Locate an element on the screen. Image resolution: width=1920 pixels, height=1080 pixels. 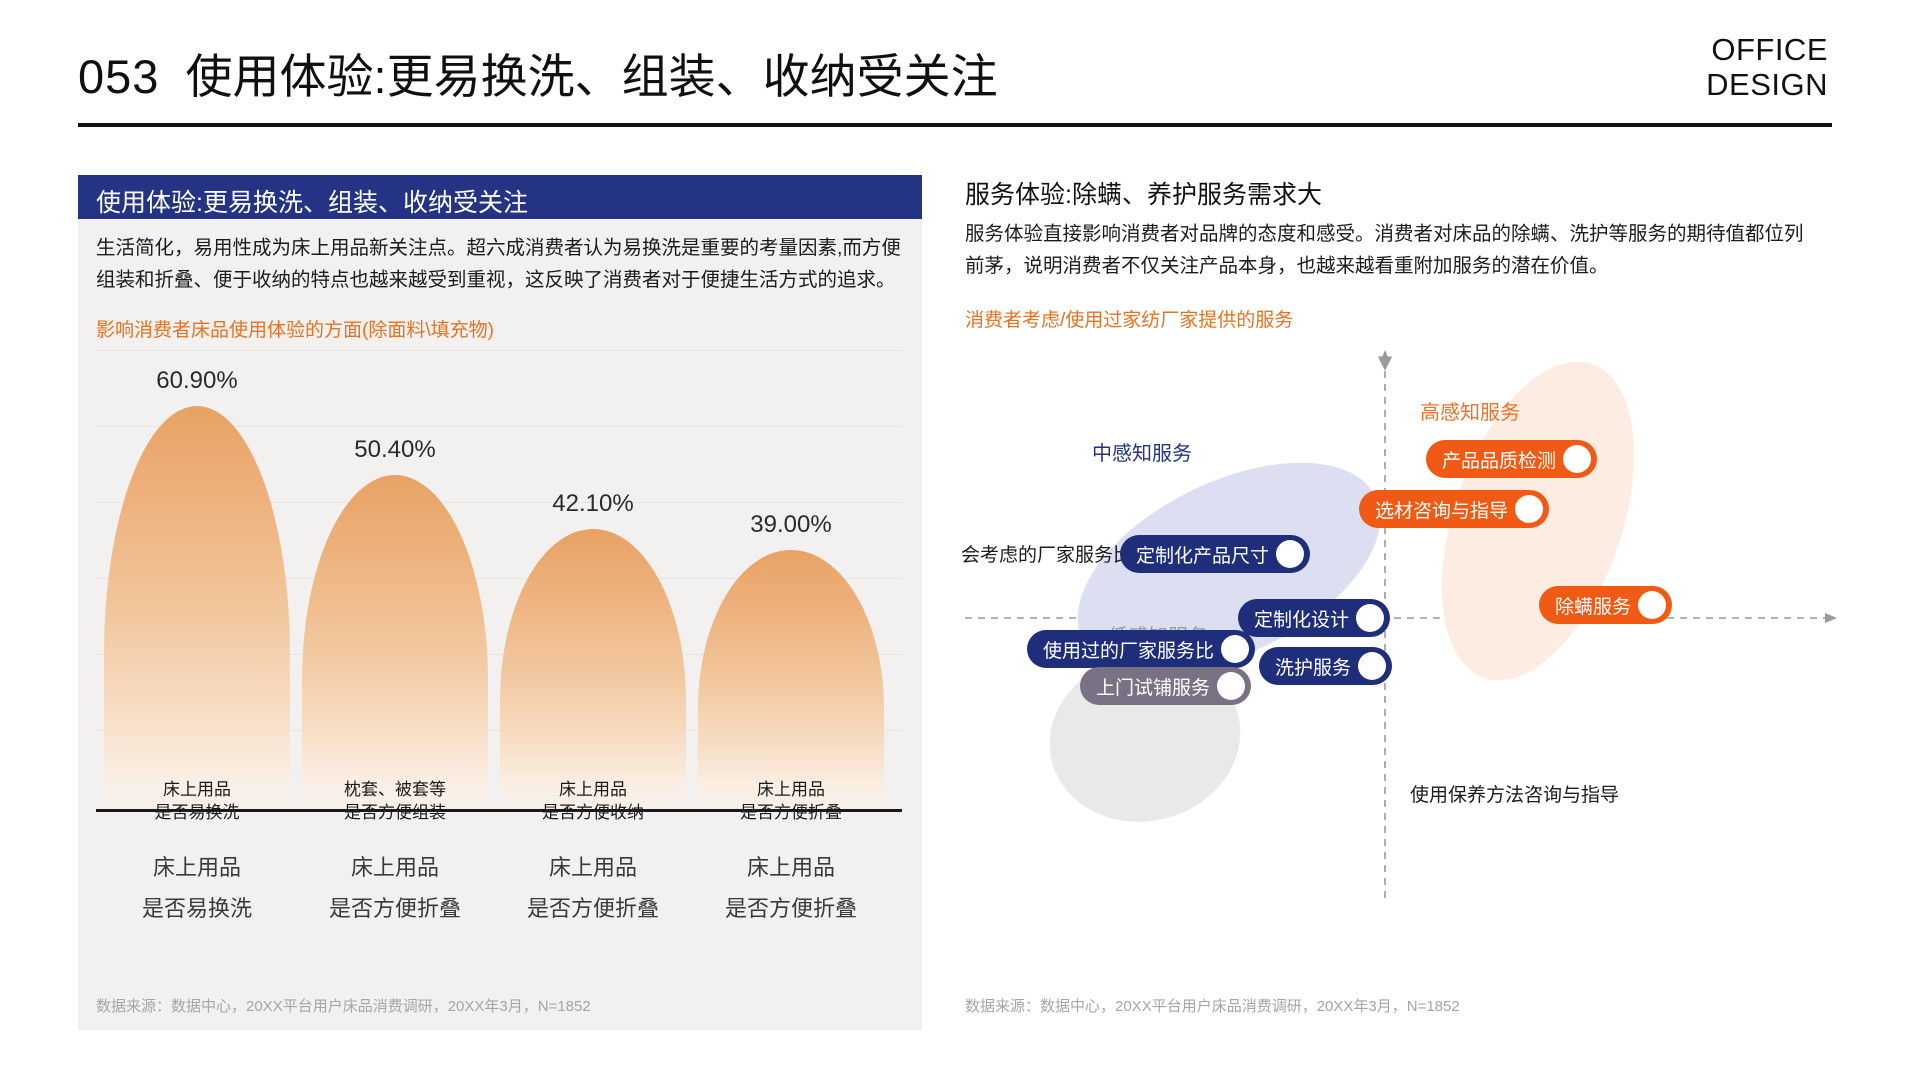
point-dingzhihuachanpinchicun: 定制化产品尺寸 is located at coordinates (1215, 554).